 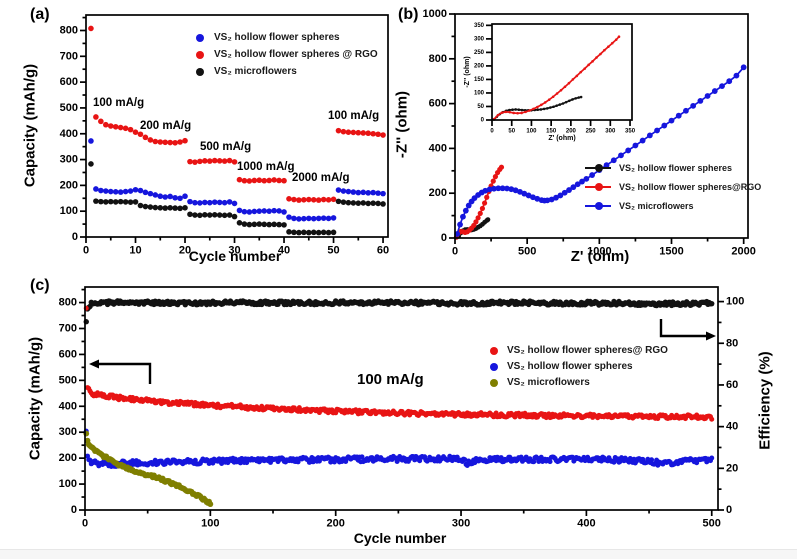 I want to click on current-density-annotation: 100 mA/g, so click(x=390, y=379).